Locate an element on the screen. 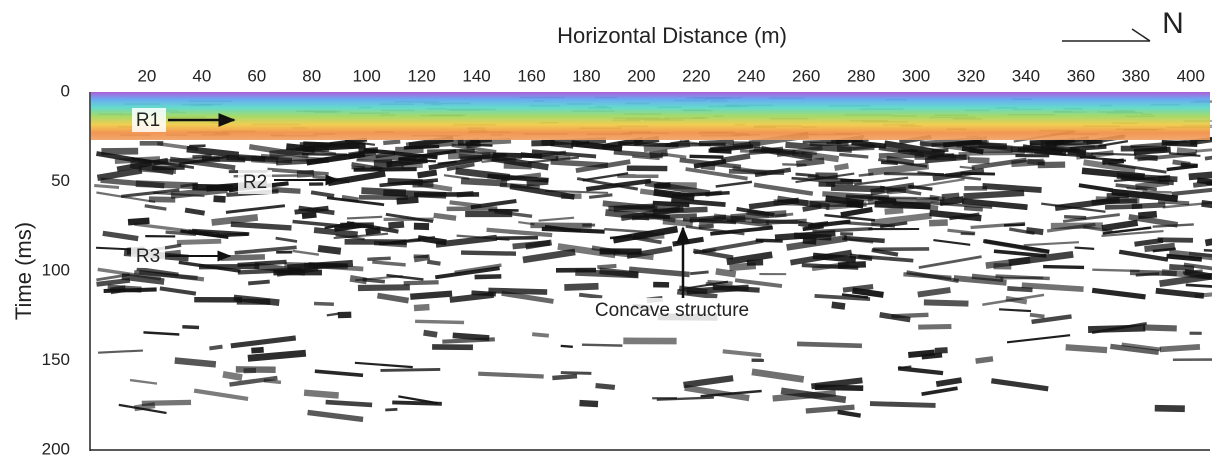 The height and width of the screenshot is (459, 1212). x-tick-label: 140 is located at coordinates (476, 75).